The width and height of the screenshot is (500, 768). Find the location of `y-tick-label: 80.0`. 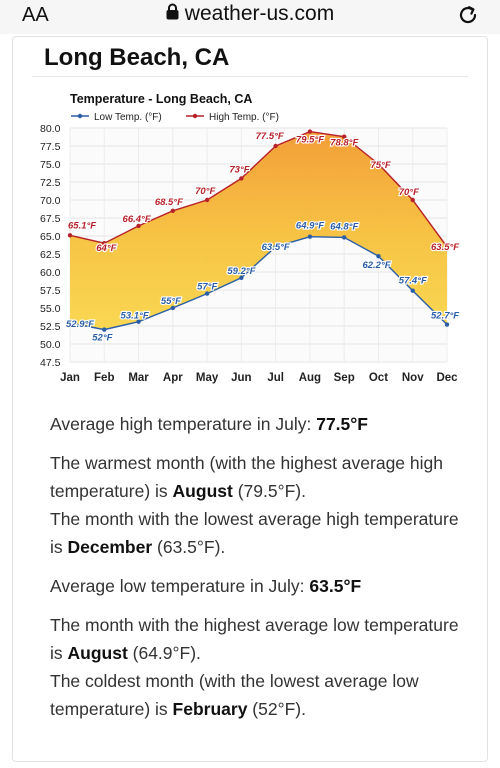

y-tick-label: 80.0 is located at coordinates (50, 129).